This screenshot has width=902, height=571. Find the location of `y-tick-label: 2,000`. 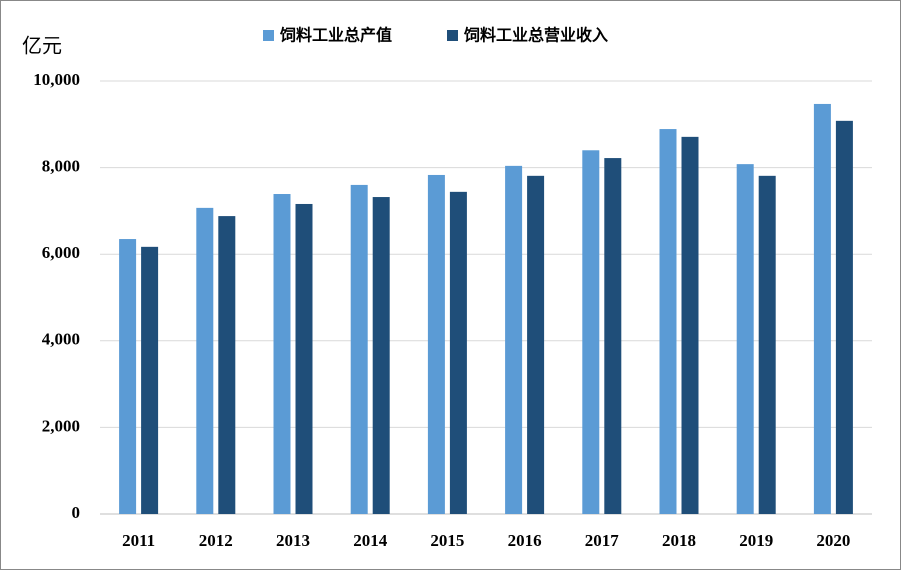

y-tick-label: 2,000 is located at coordinates (61, 425).